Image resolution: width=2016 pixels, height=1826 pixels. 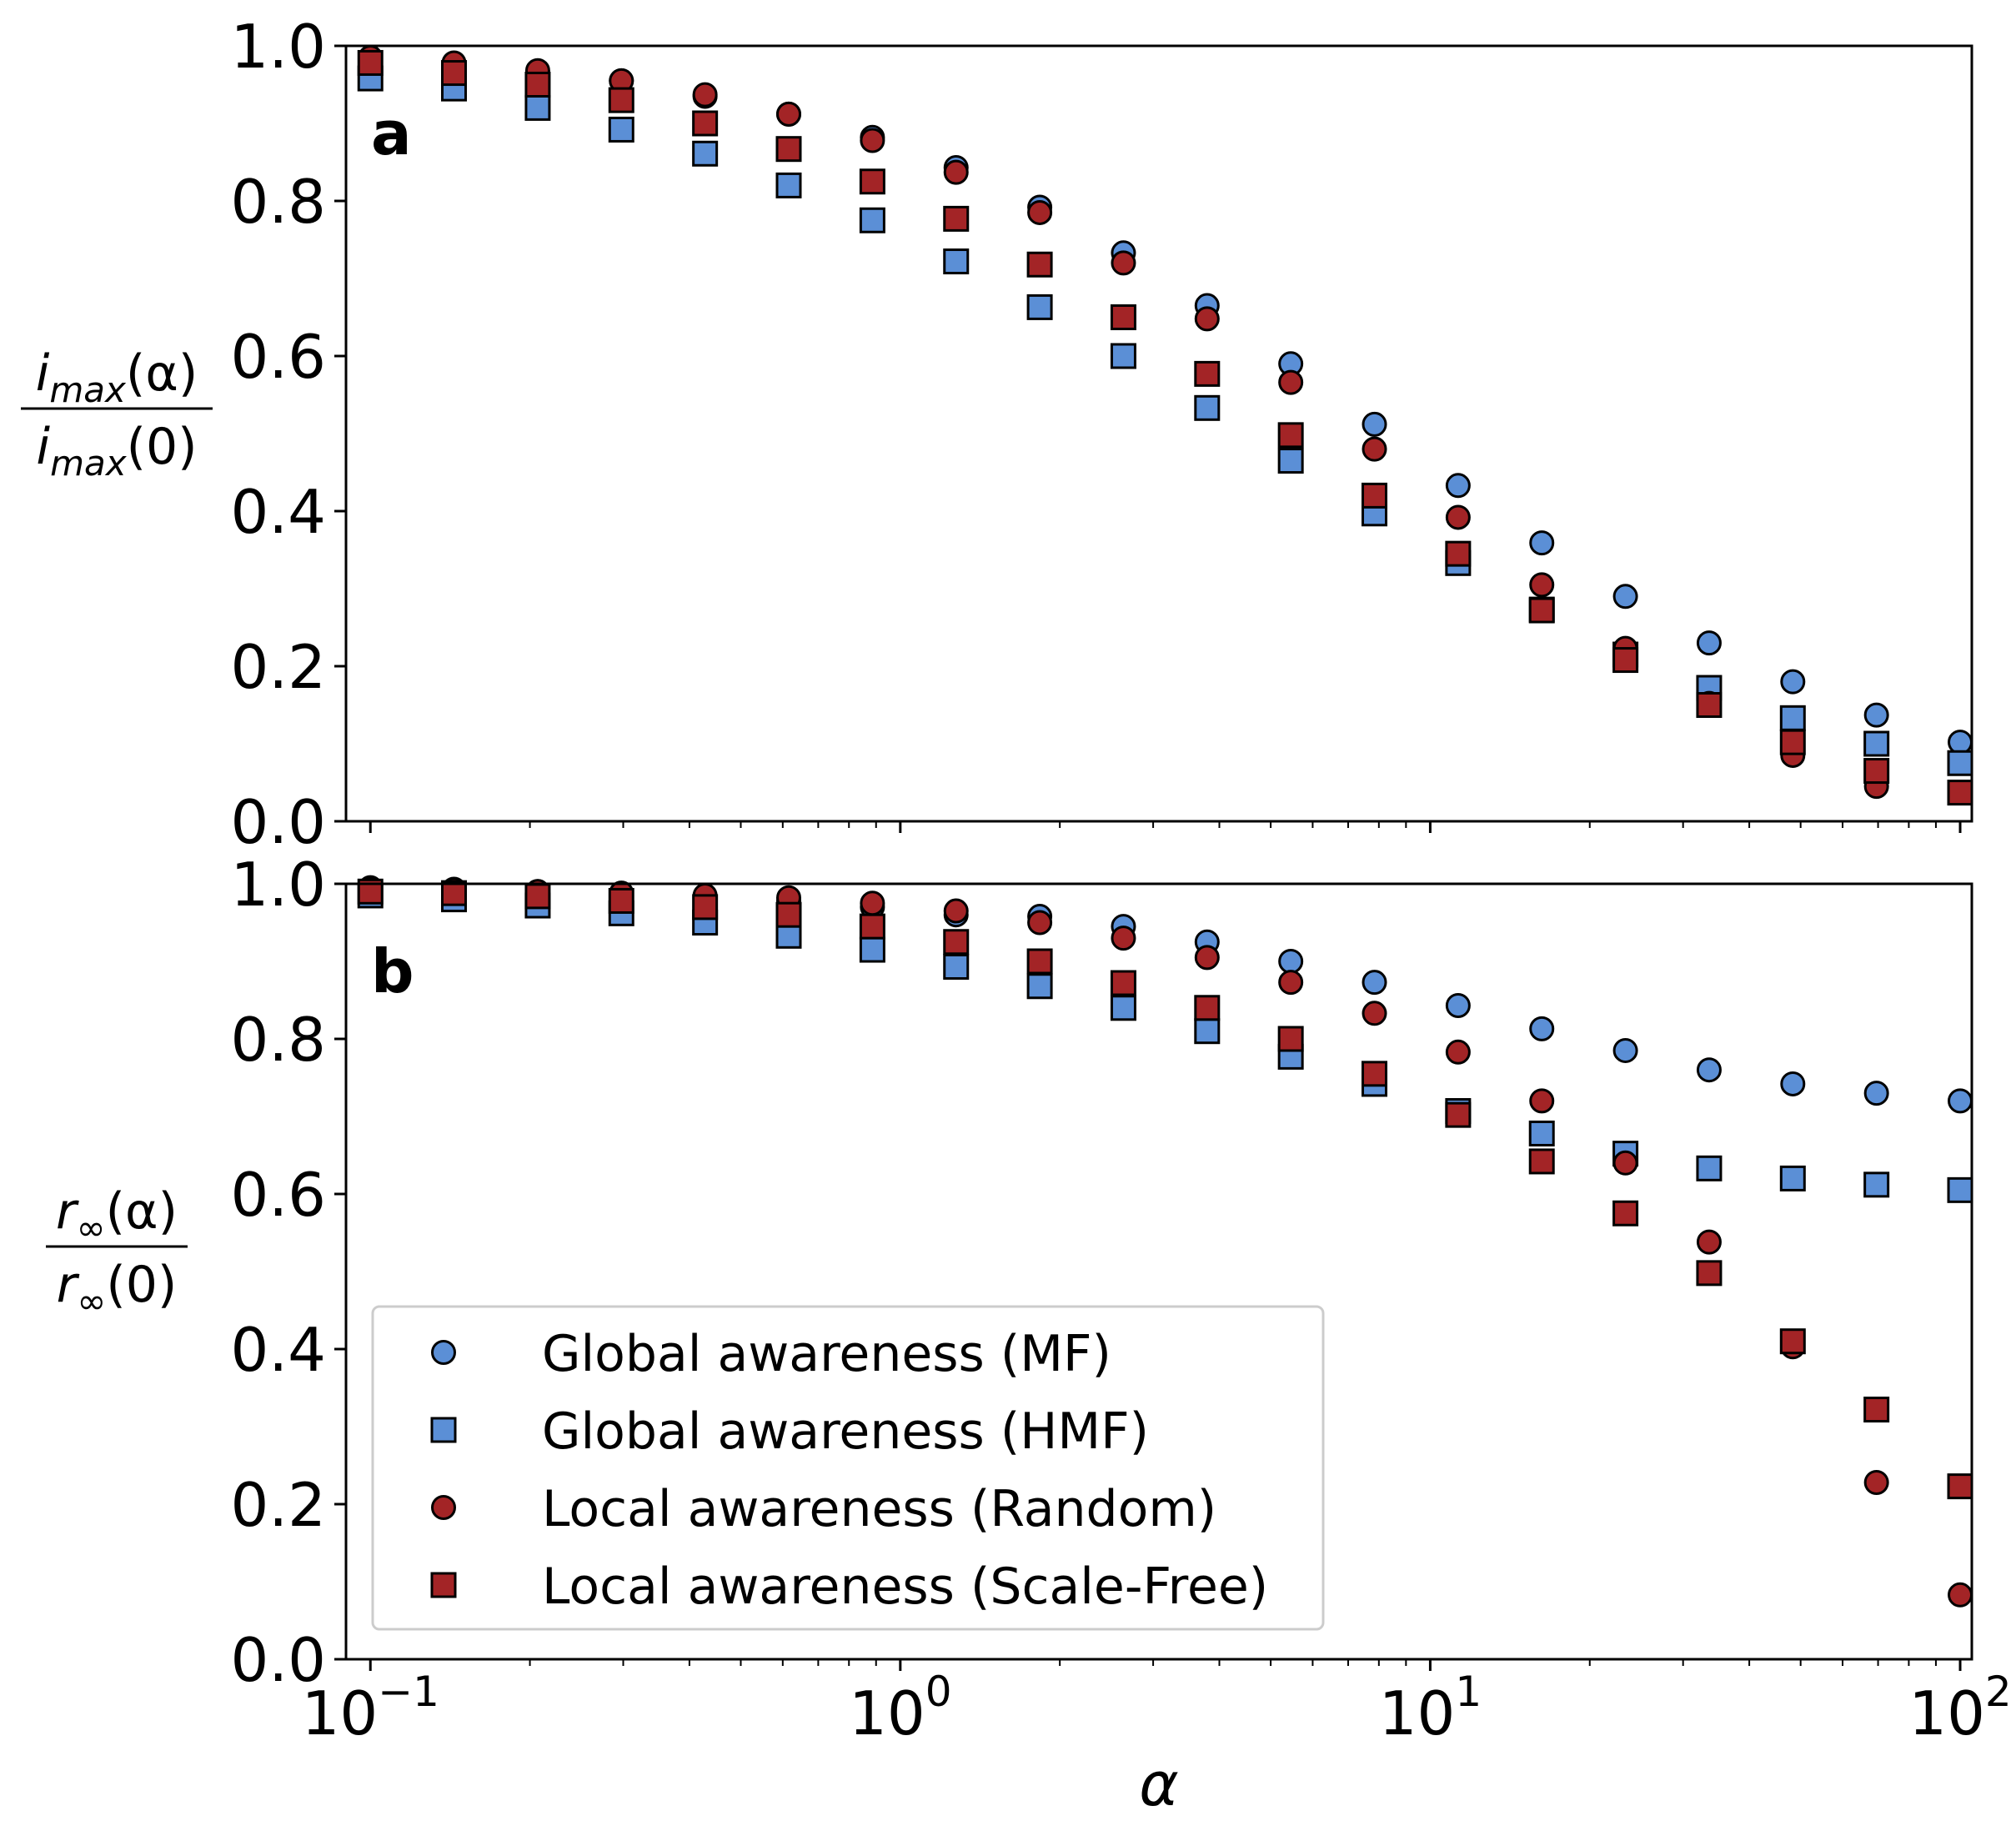 What do you see at coordinates (117, 1289) in the screenshot?
I see `panel-b-ylabel-denominator: r∞(0)` at bounding box center [117, 1289].